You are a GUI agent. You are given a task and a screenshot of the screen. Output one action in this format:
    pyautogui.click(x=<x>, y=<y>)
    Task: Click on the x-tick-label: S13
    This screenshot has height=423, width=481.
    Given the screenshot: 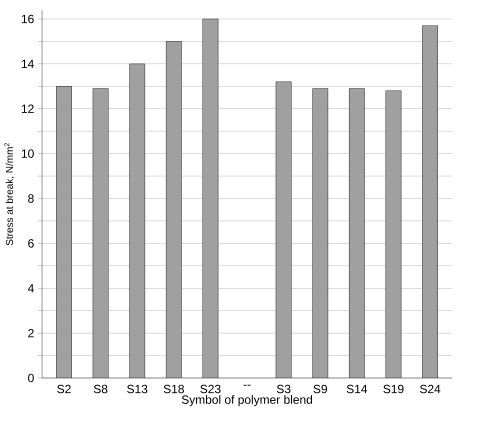 What is the action you would take?
    pyautogui.click(x=137, y=389)
    